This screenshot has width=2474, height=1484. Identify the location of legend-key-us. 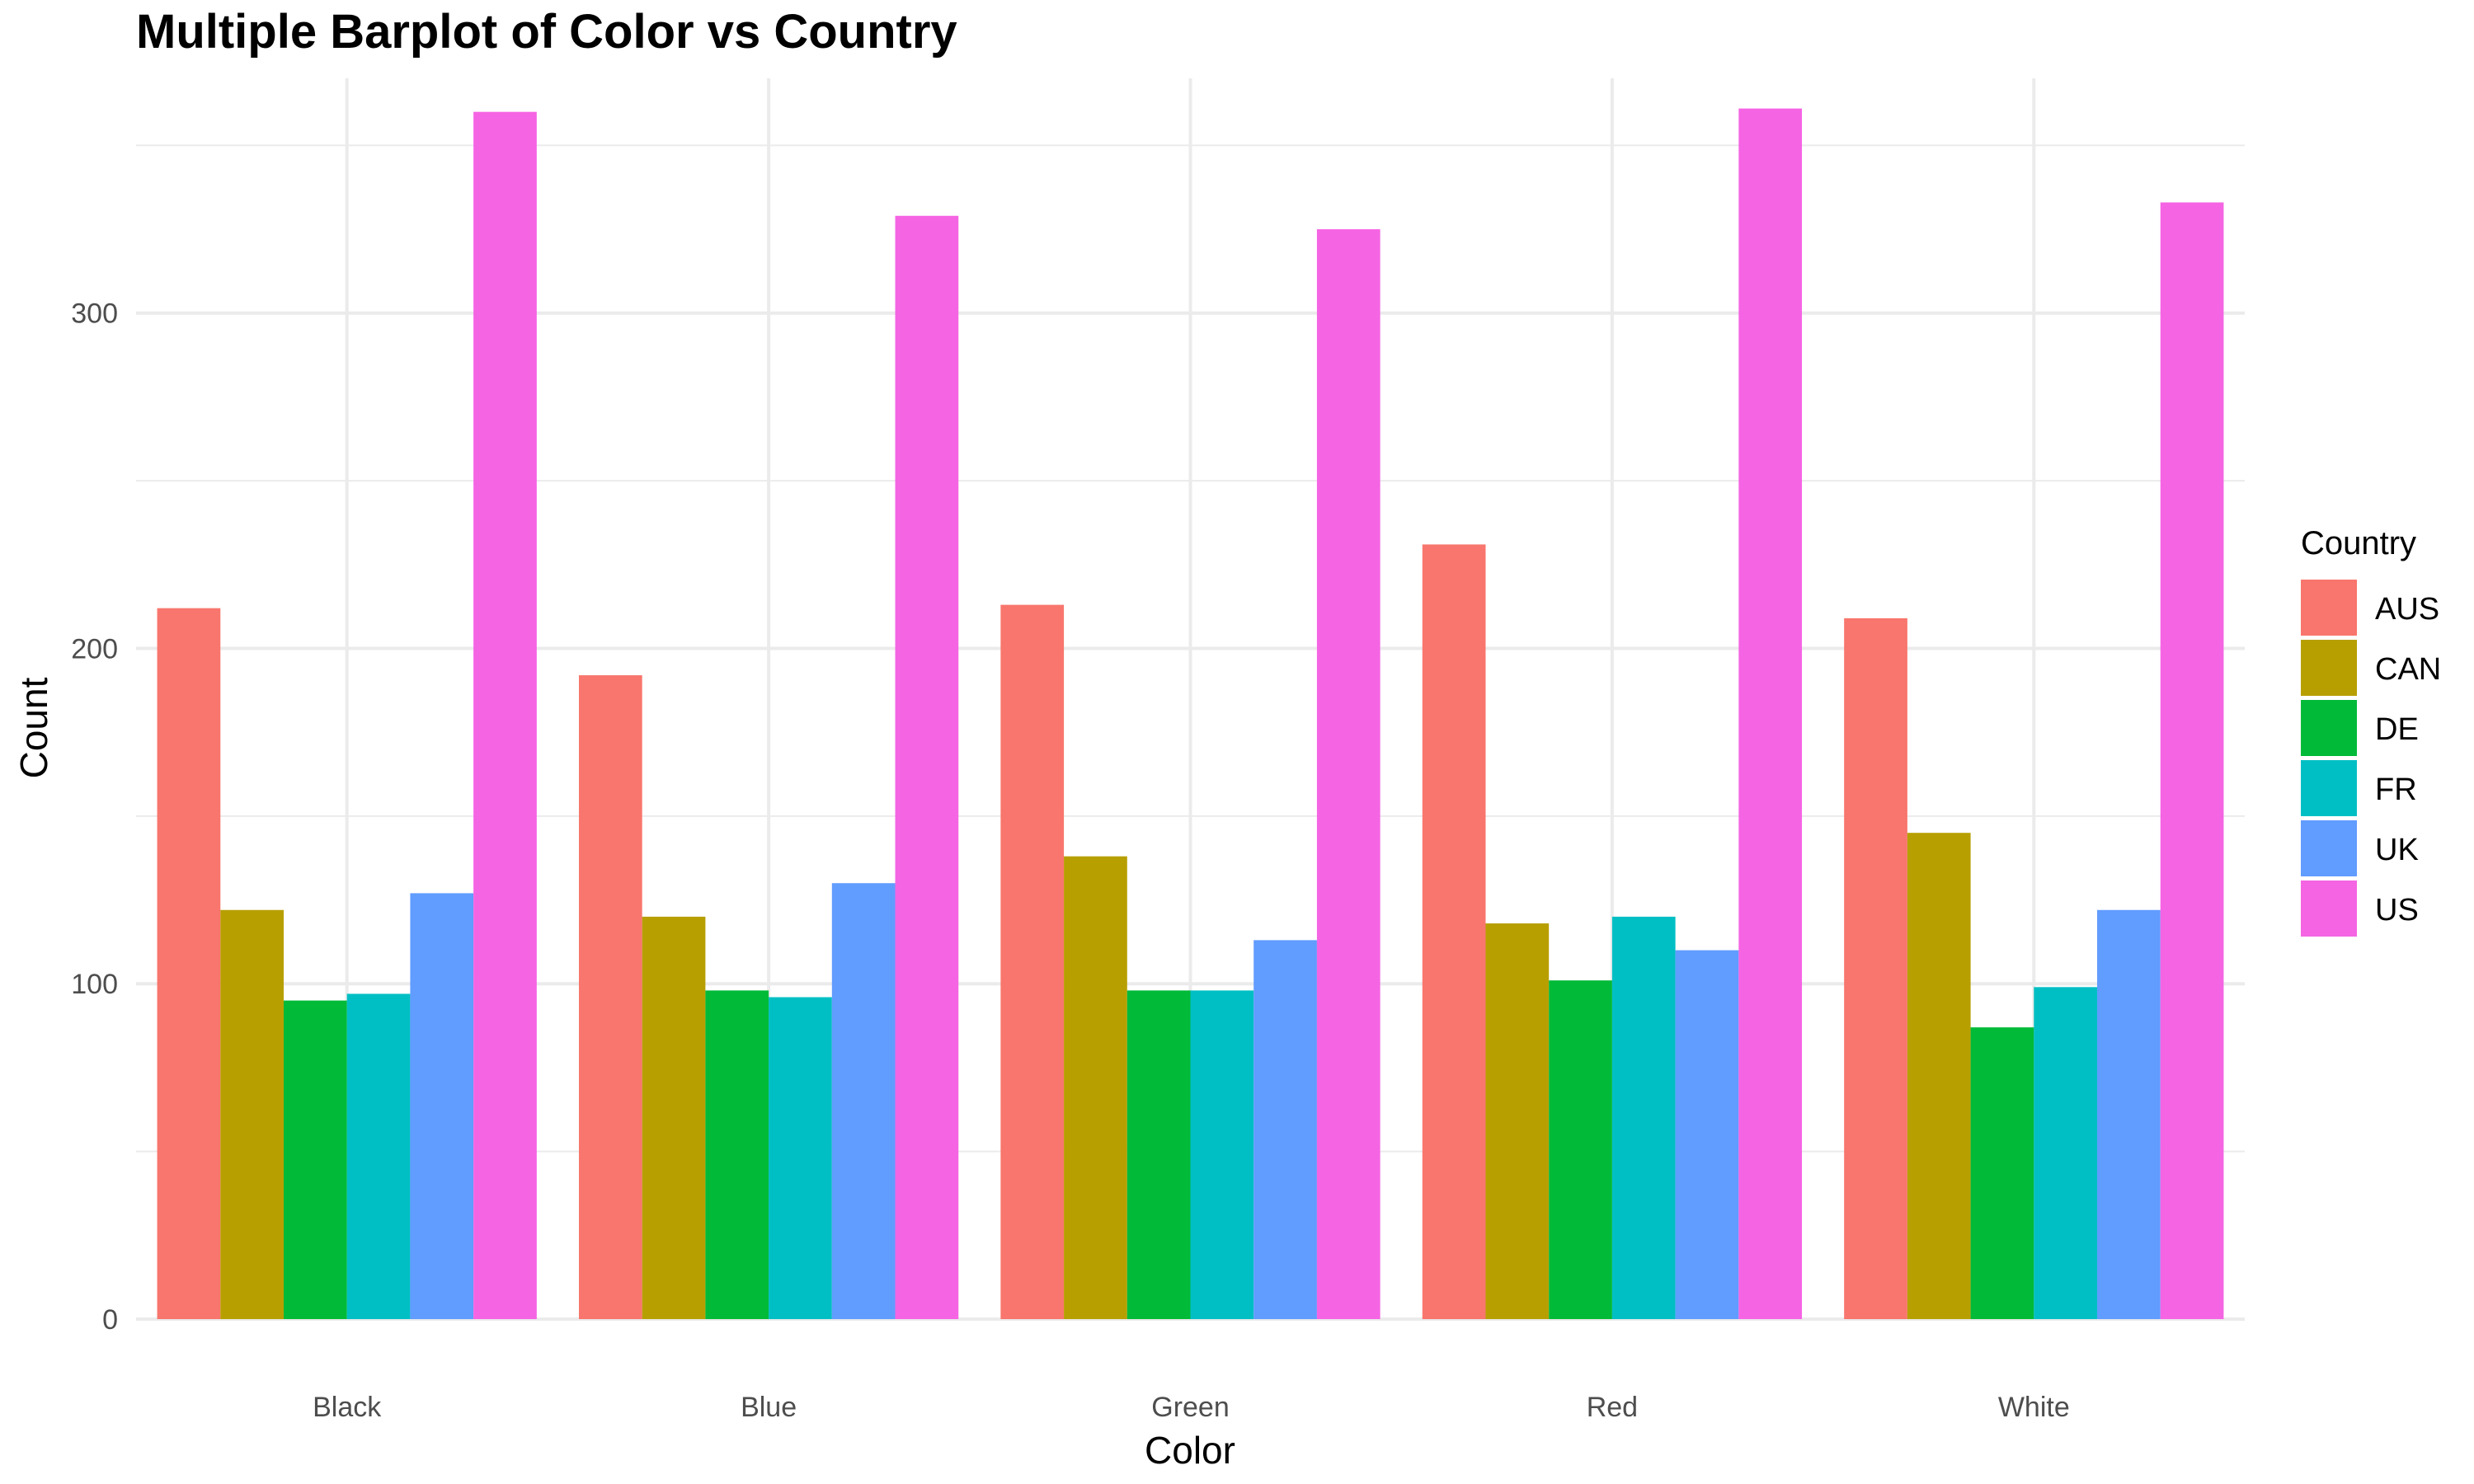
(2329, 909).